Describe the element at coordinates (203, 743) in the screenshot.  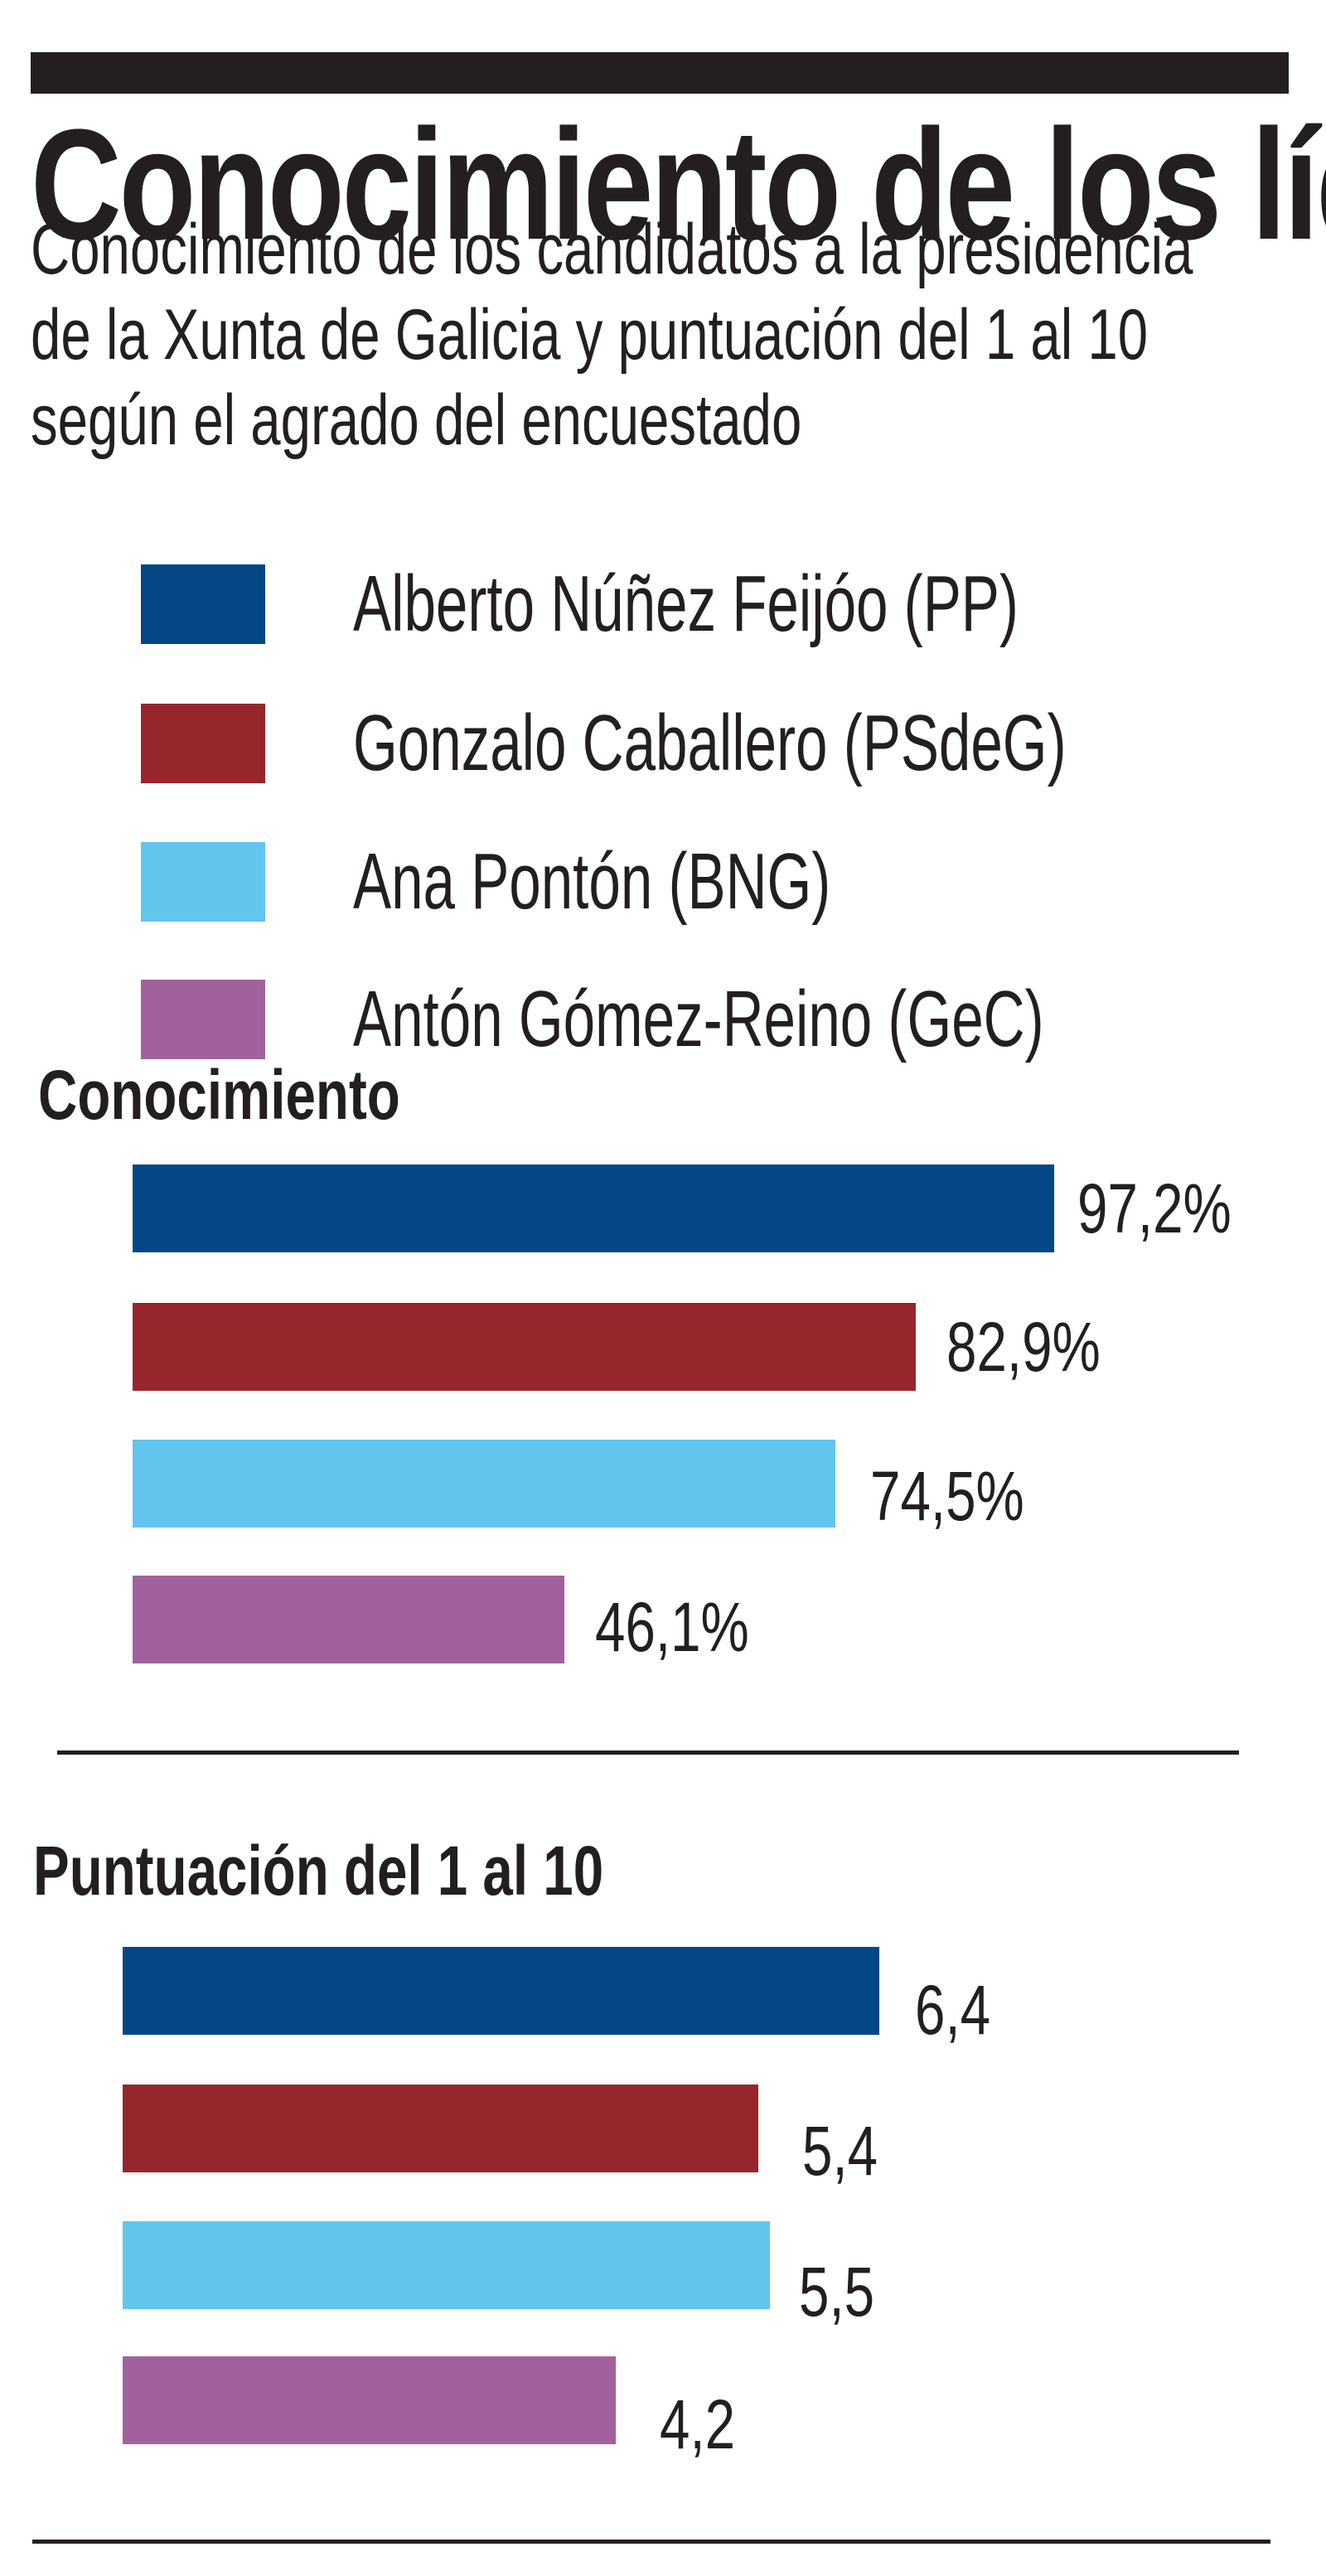
I see `legend-swatch-psdeg` at that location.